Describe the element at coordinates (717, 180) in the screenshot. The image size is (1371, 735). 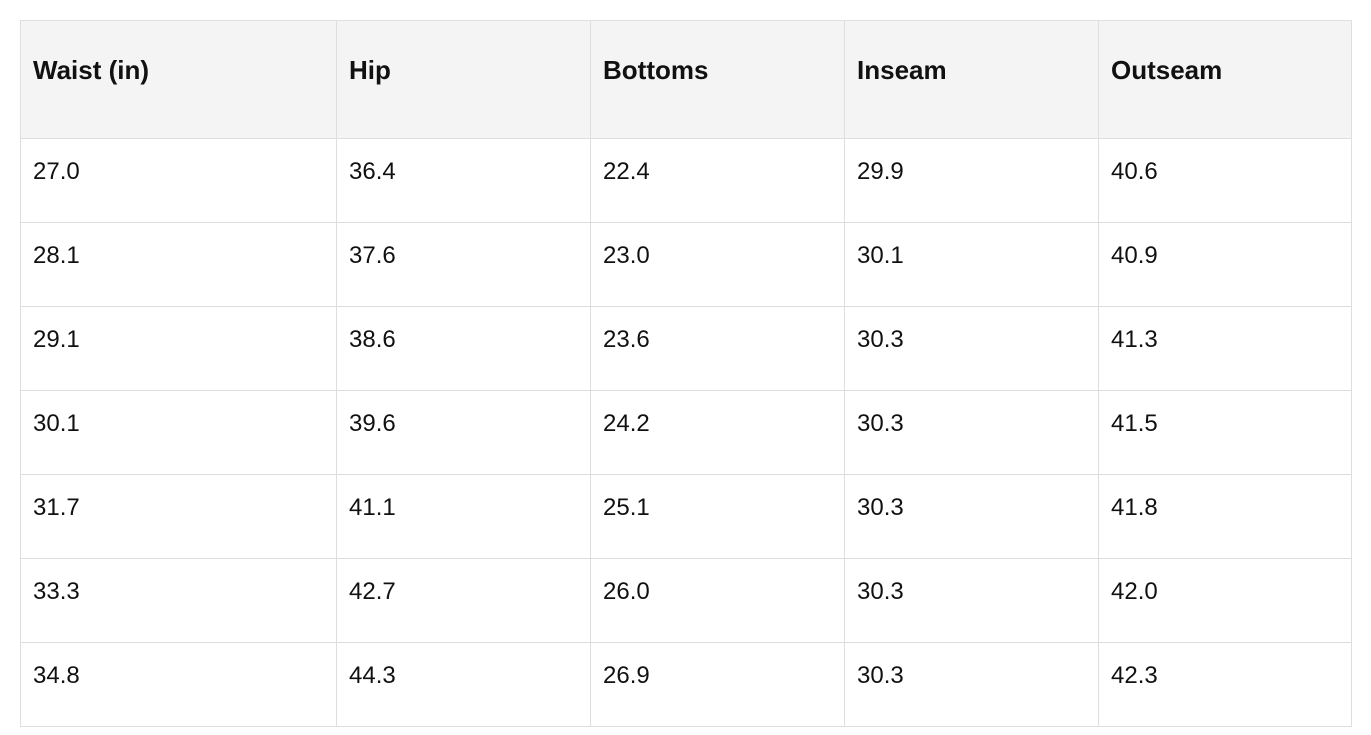
I see `table-cell: 22.4` at that location.